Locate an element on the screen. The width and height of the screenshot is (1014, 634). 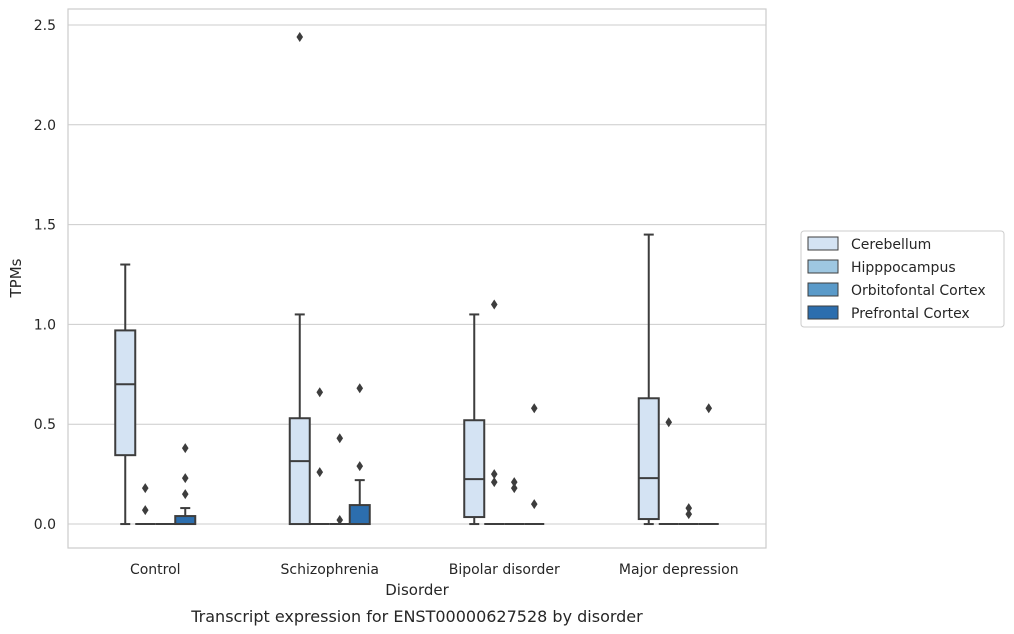
x-axis-label: Disorder is located at coordinates (417, 590).